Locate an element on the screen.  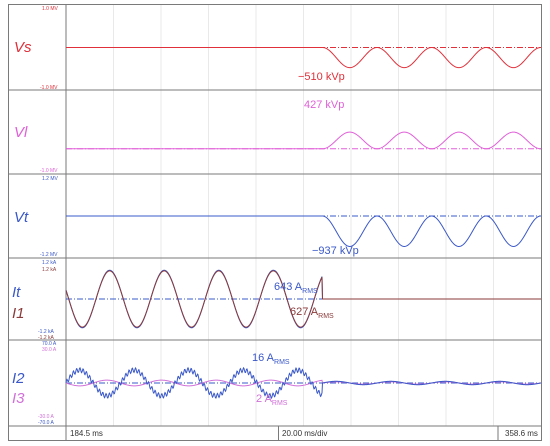
channel-label-vs: Vs is located at coordinates (23, 47).